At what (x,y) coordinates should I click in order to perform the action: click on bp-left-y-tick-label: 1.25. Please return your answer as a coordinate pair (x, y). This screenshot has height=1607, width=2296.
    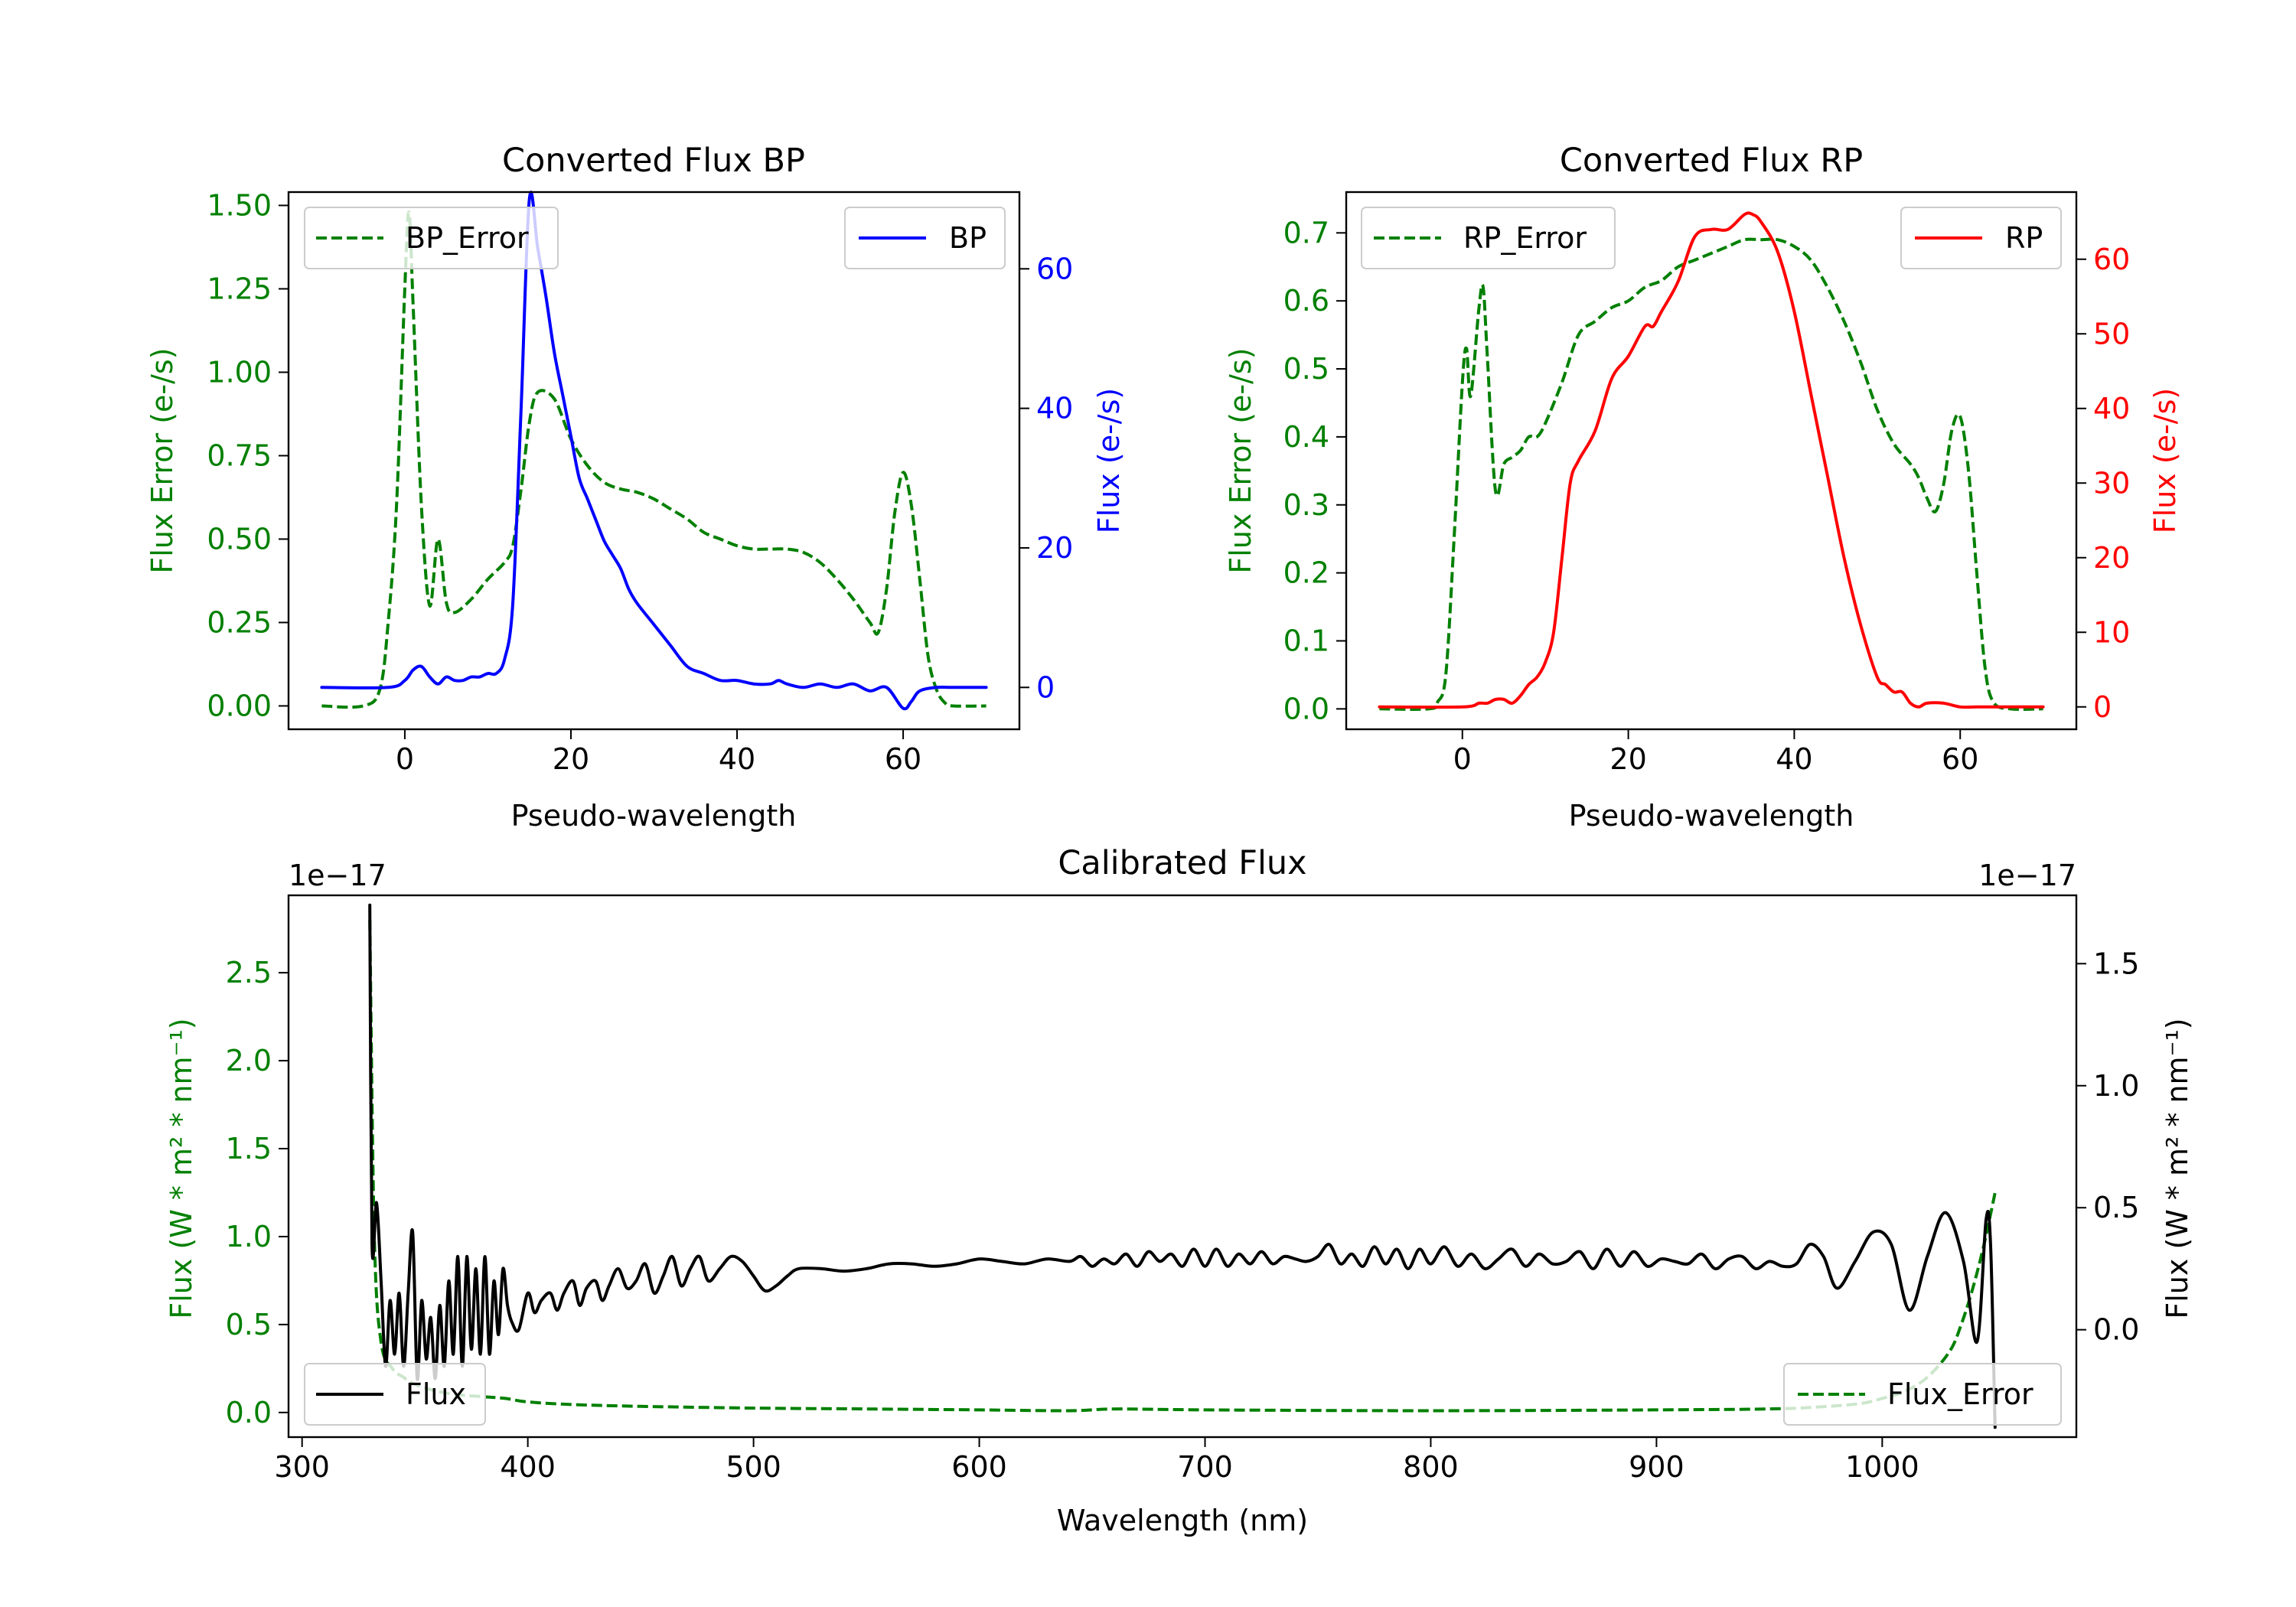
    Looking at the image, I should click on (239, 288).